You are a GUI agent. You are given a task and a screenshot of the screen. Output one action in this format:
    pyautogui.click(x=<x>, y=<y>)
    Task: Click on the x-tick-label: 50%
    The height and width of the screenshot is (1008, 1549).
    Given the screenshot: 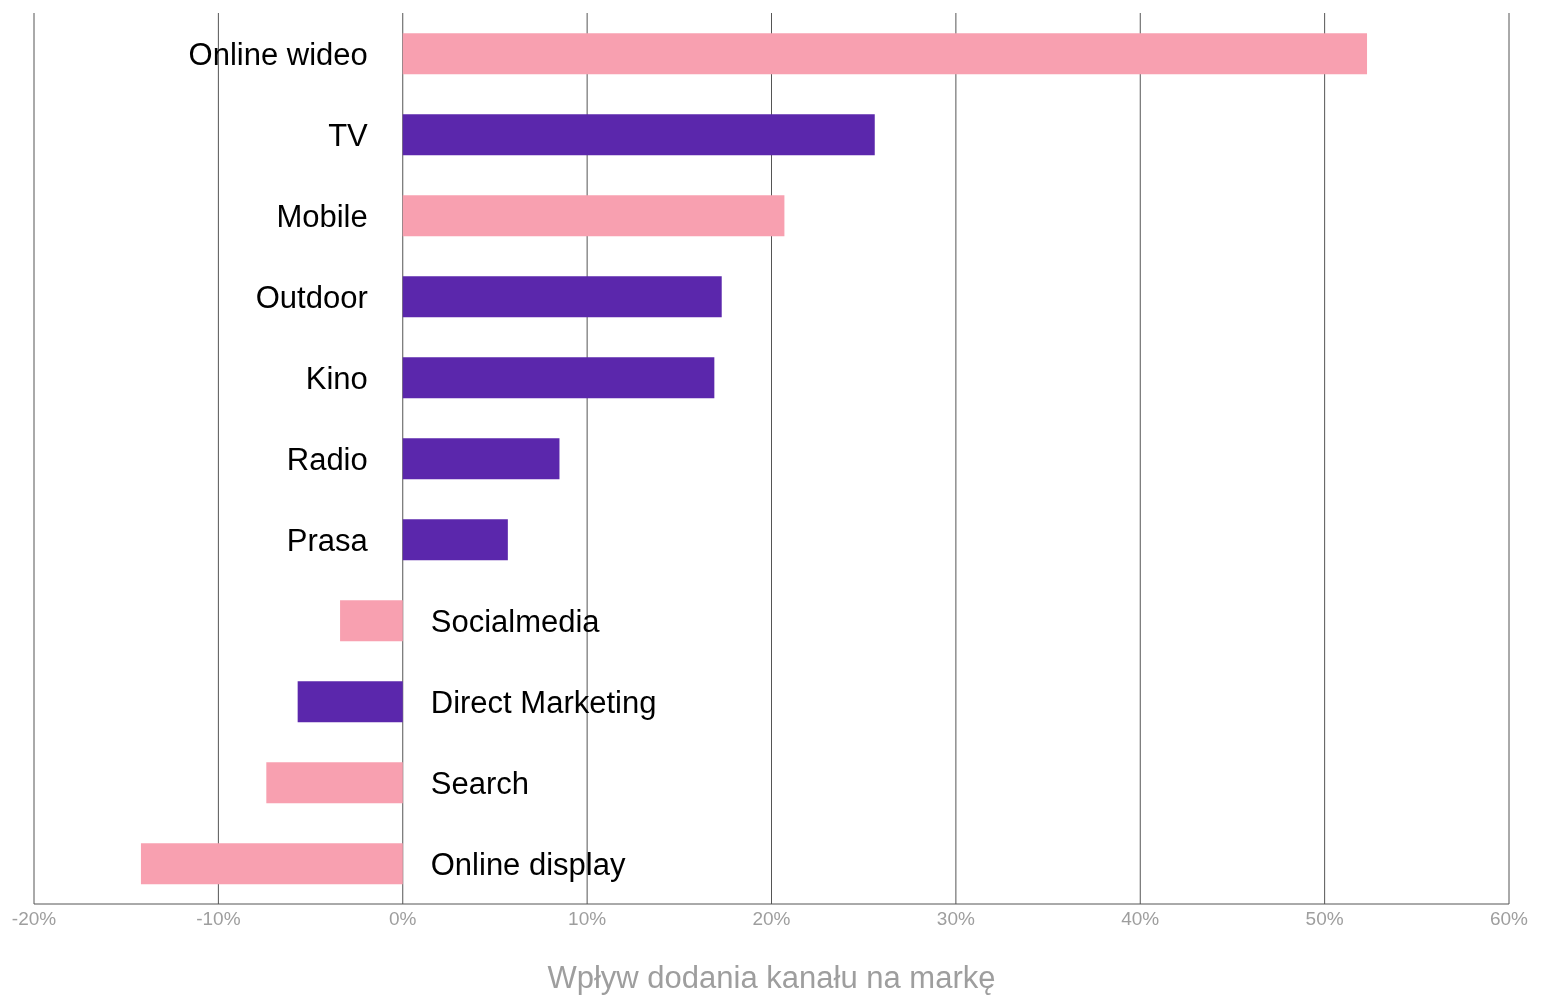 What is the action you would take?
    pyautogui.click(x=1324, y=919)
    